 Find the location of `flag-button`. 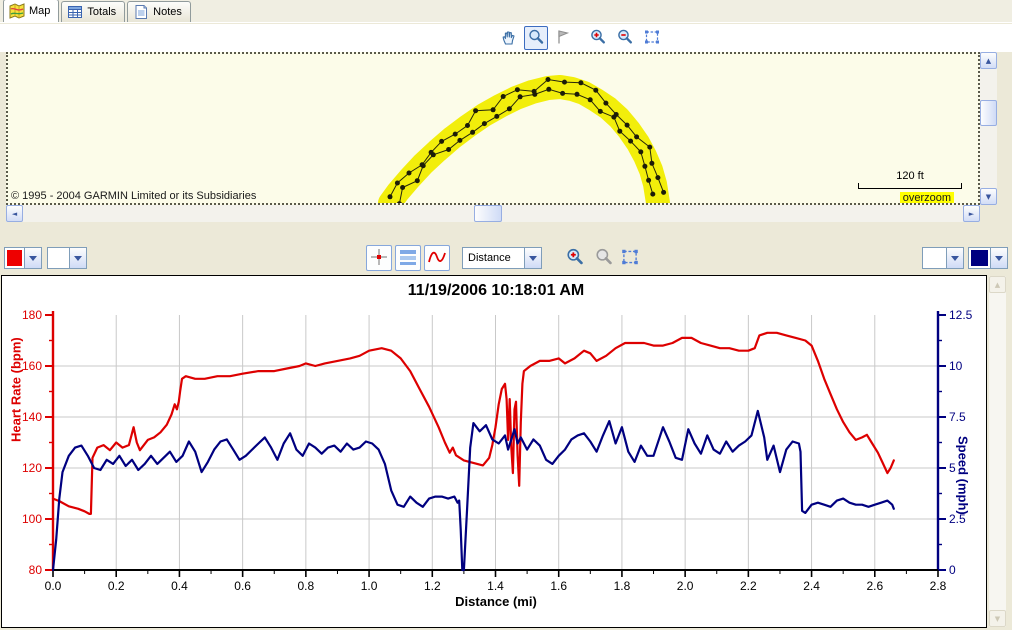

flag-button is located at coordinates (563, 38).